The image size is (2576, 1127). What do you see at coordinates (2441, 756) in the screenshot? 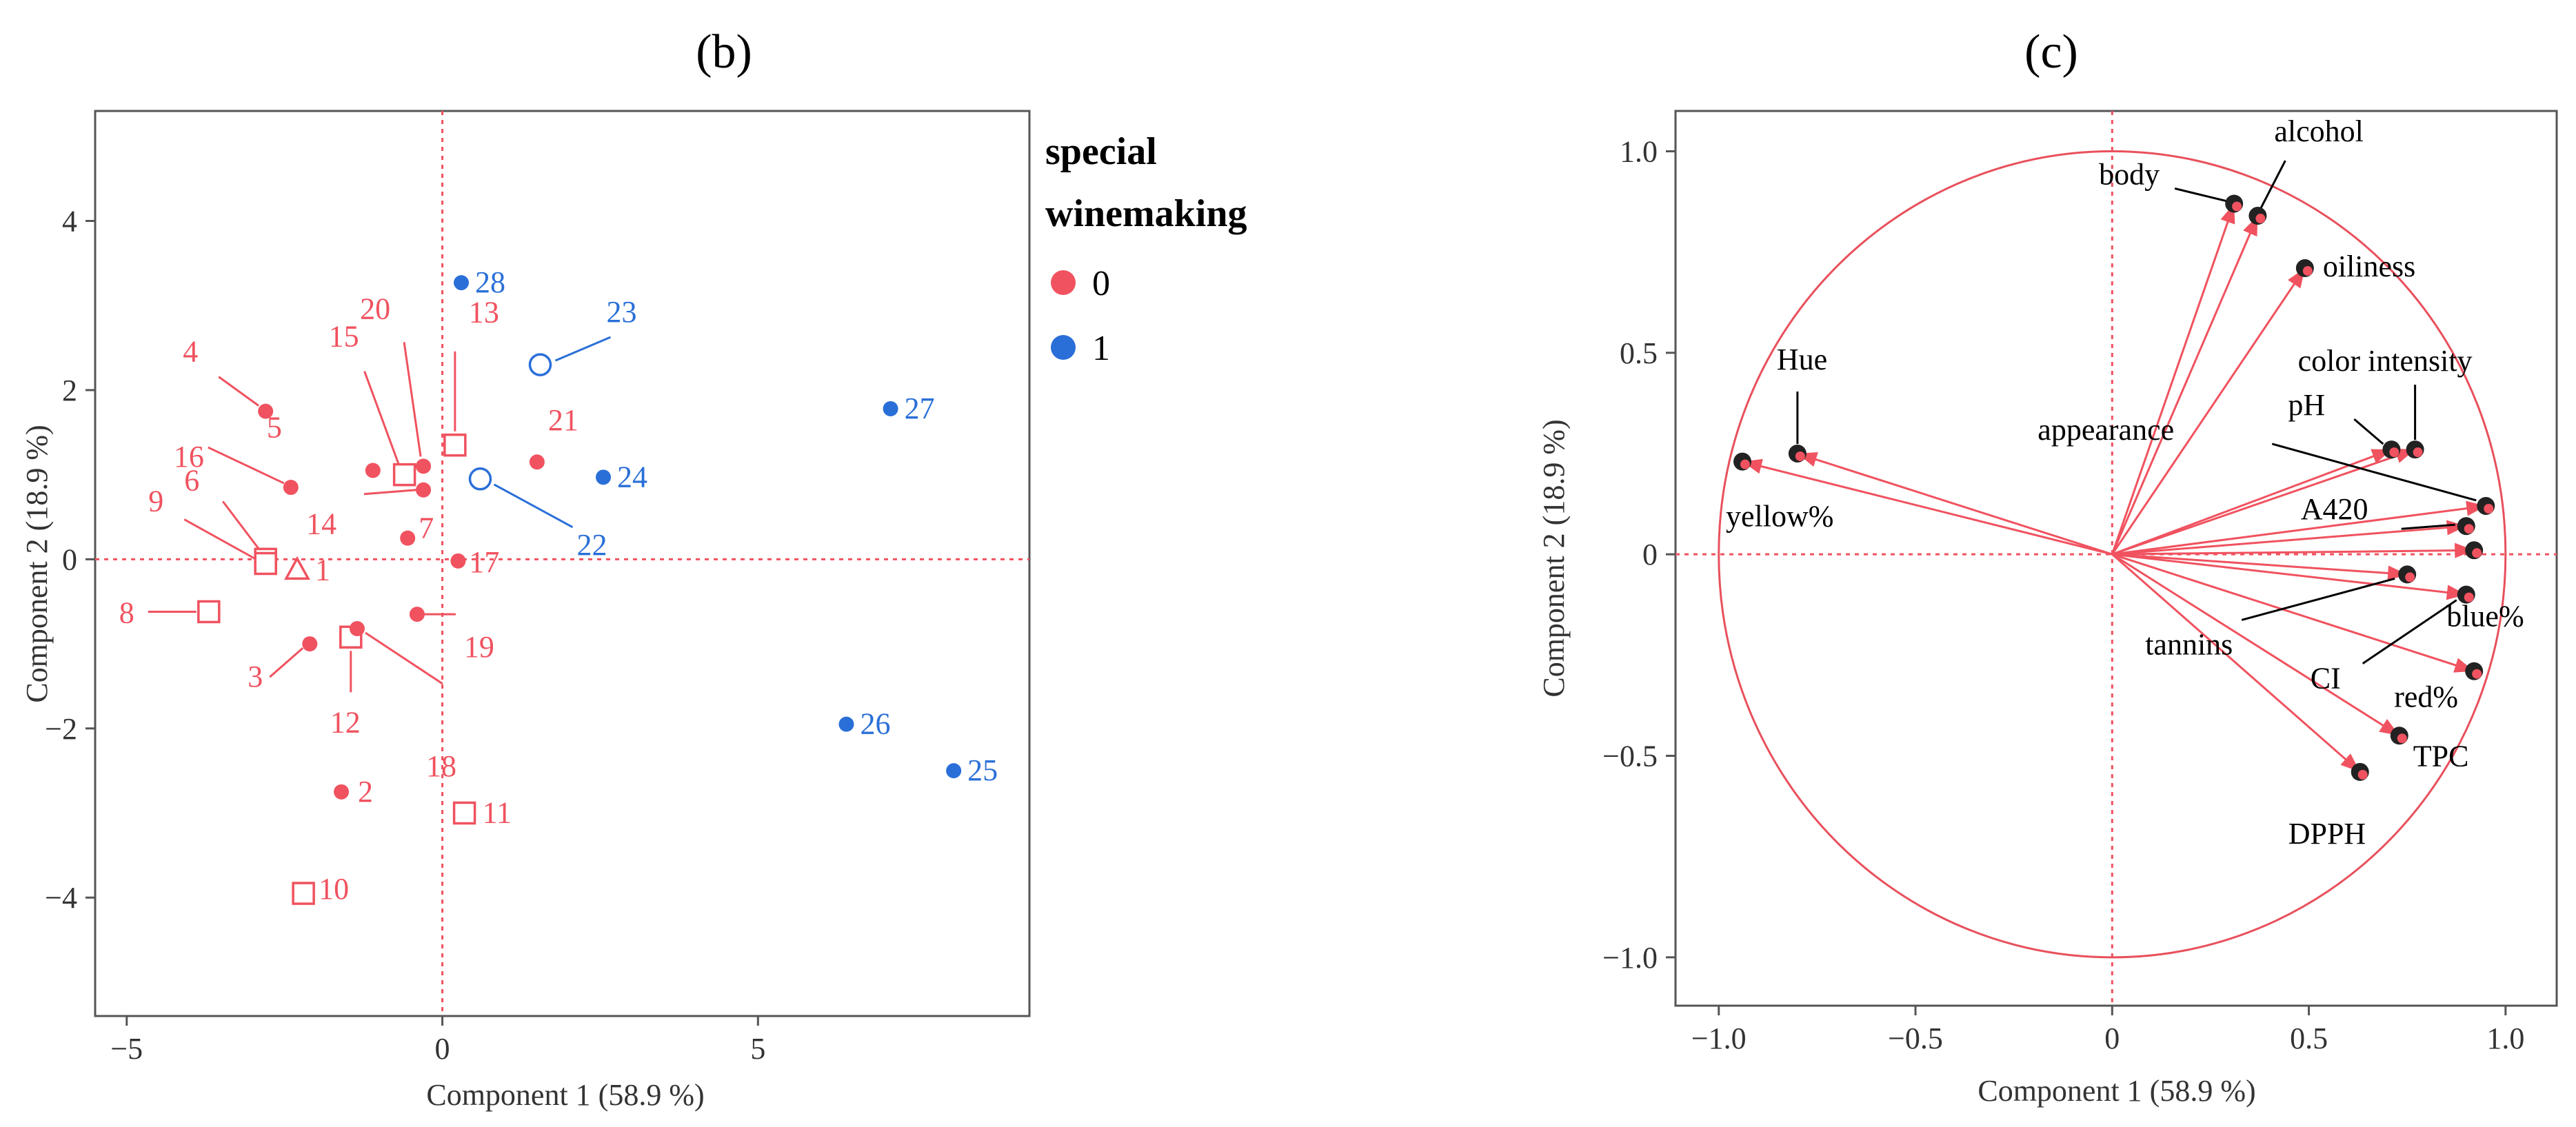
I see `loading-label: TPC` at bounding box center [2441, 756].